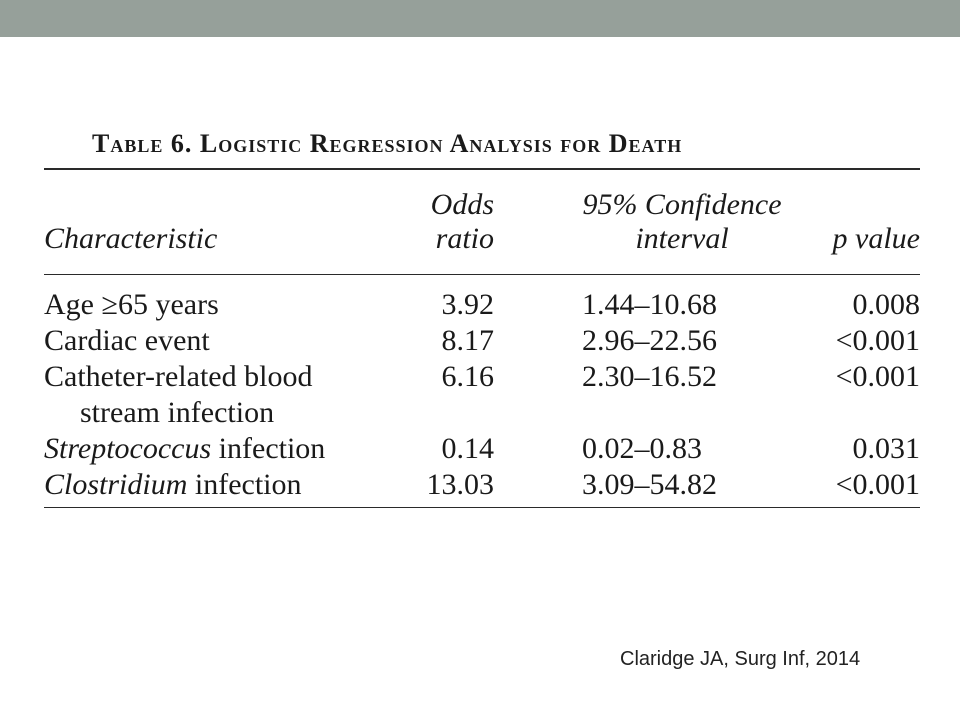 The height and width of the screenshot is (720, 960). Describe the element at coordinates (682, 238) in the screenshot. I see `header-ci-line2: interval` at that location.